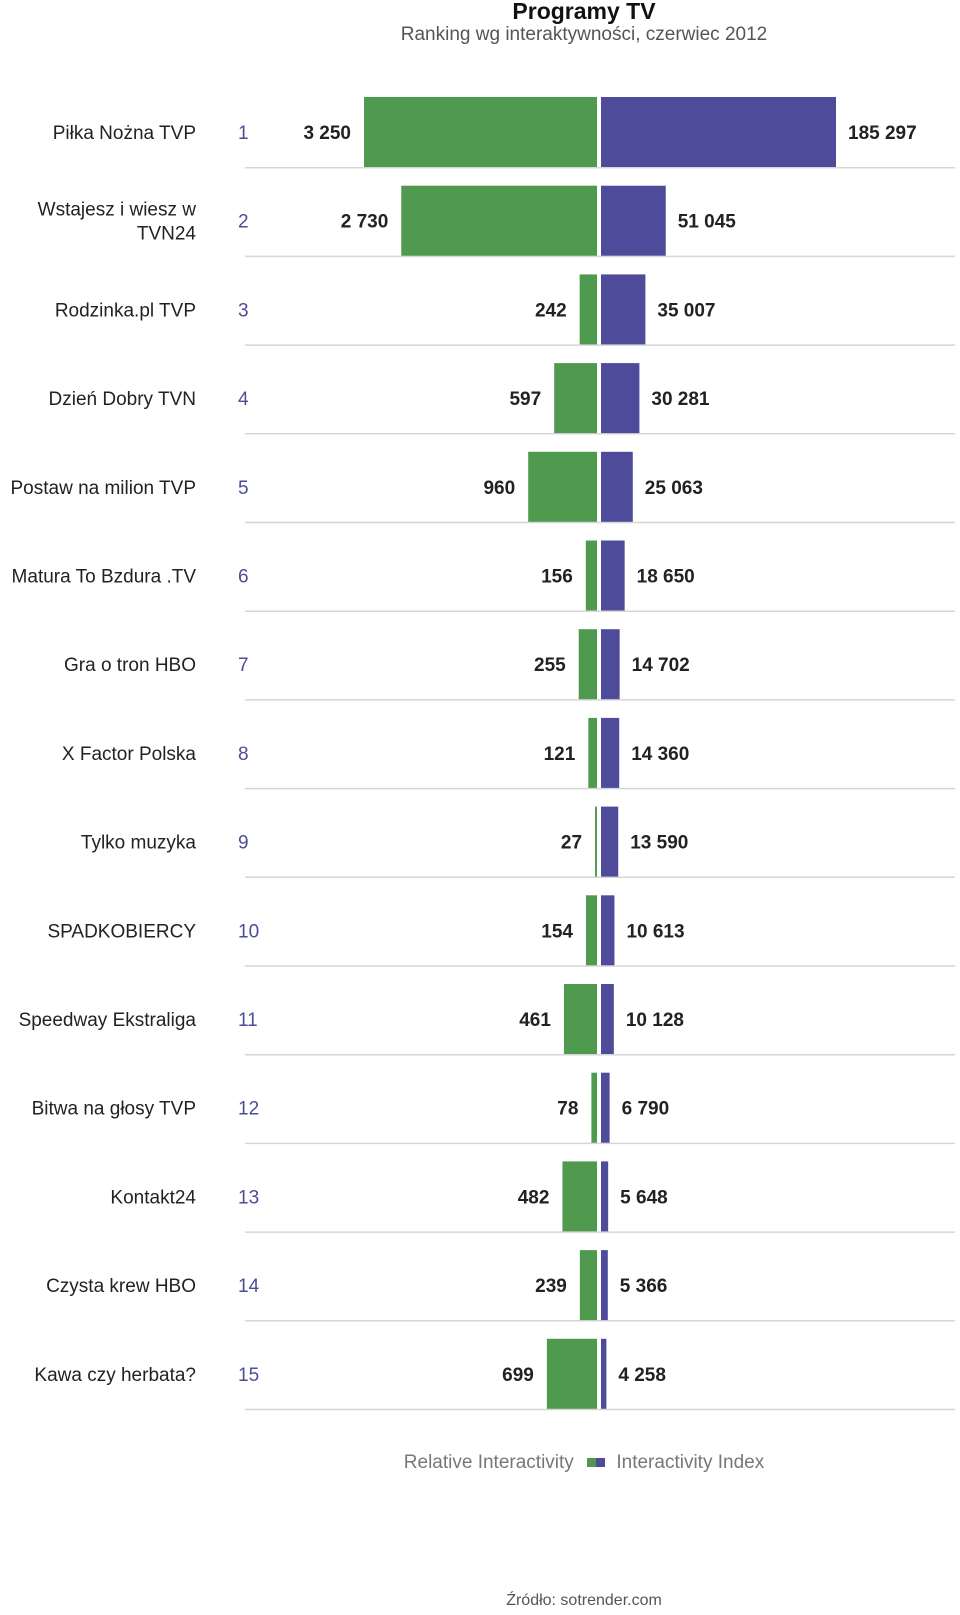 This screenshot has height=1615, width=960. Describe the element at coordinates (243, 577) in the screenshot. I see `rank-label: 6` at that location.